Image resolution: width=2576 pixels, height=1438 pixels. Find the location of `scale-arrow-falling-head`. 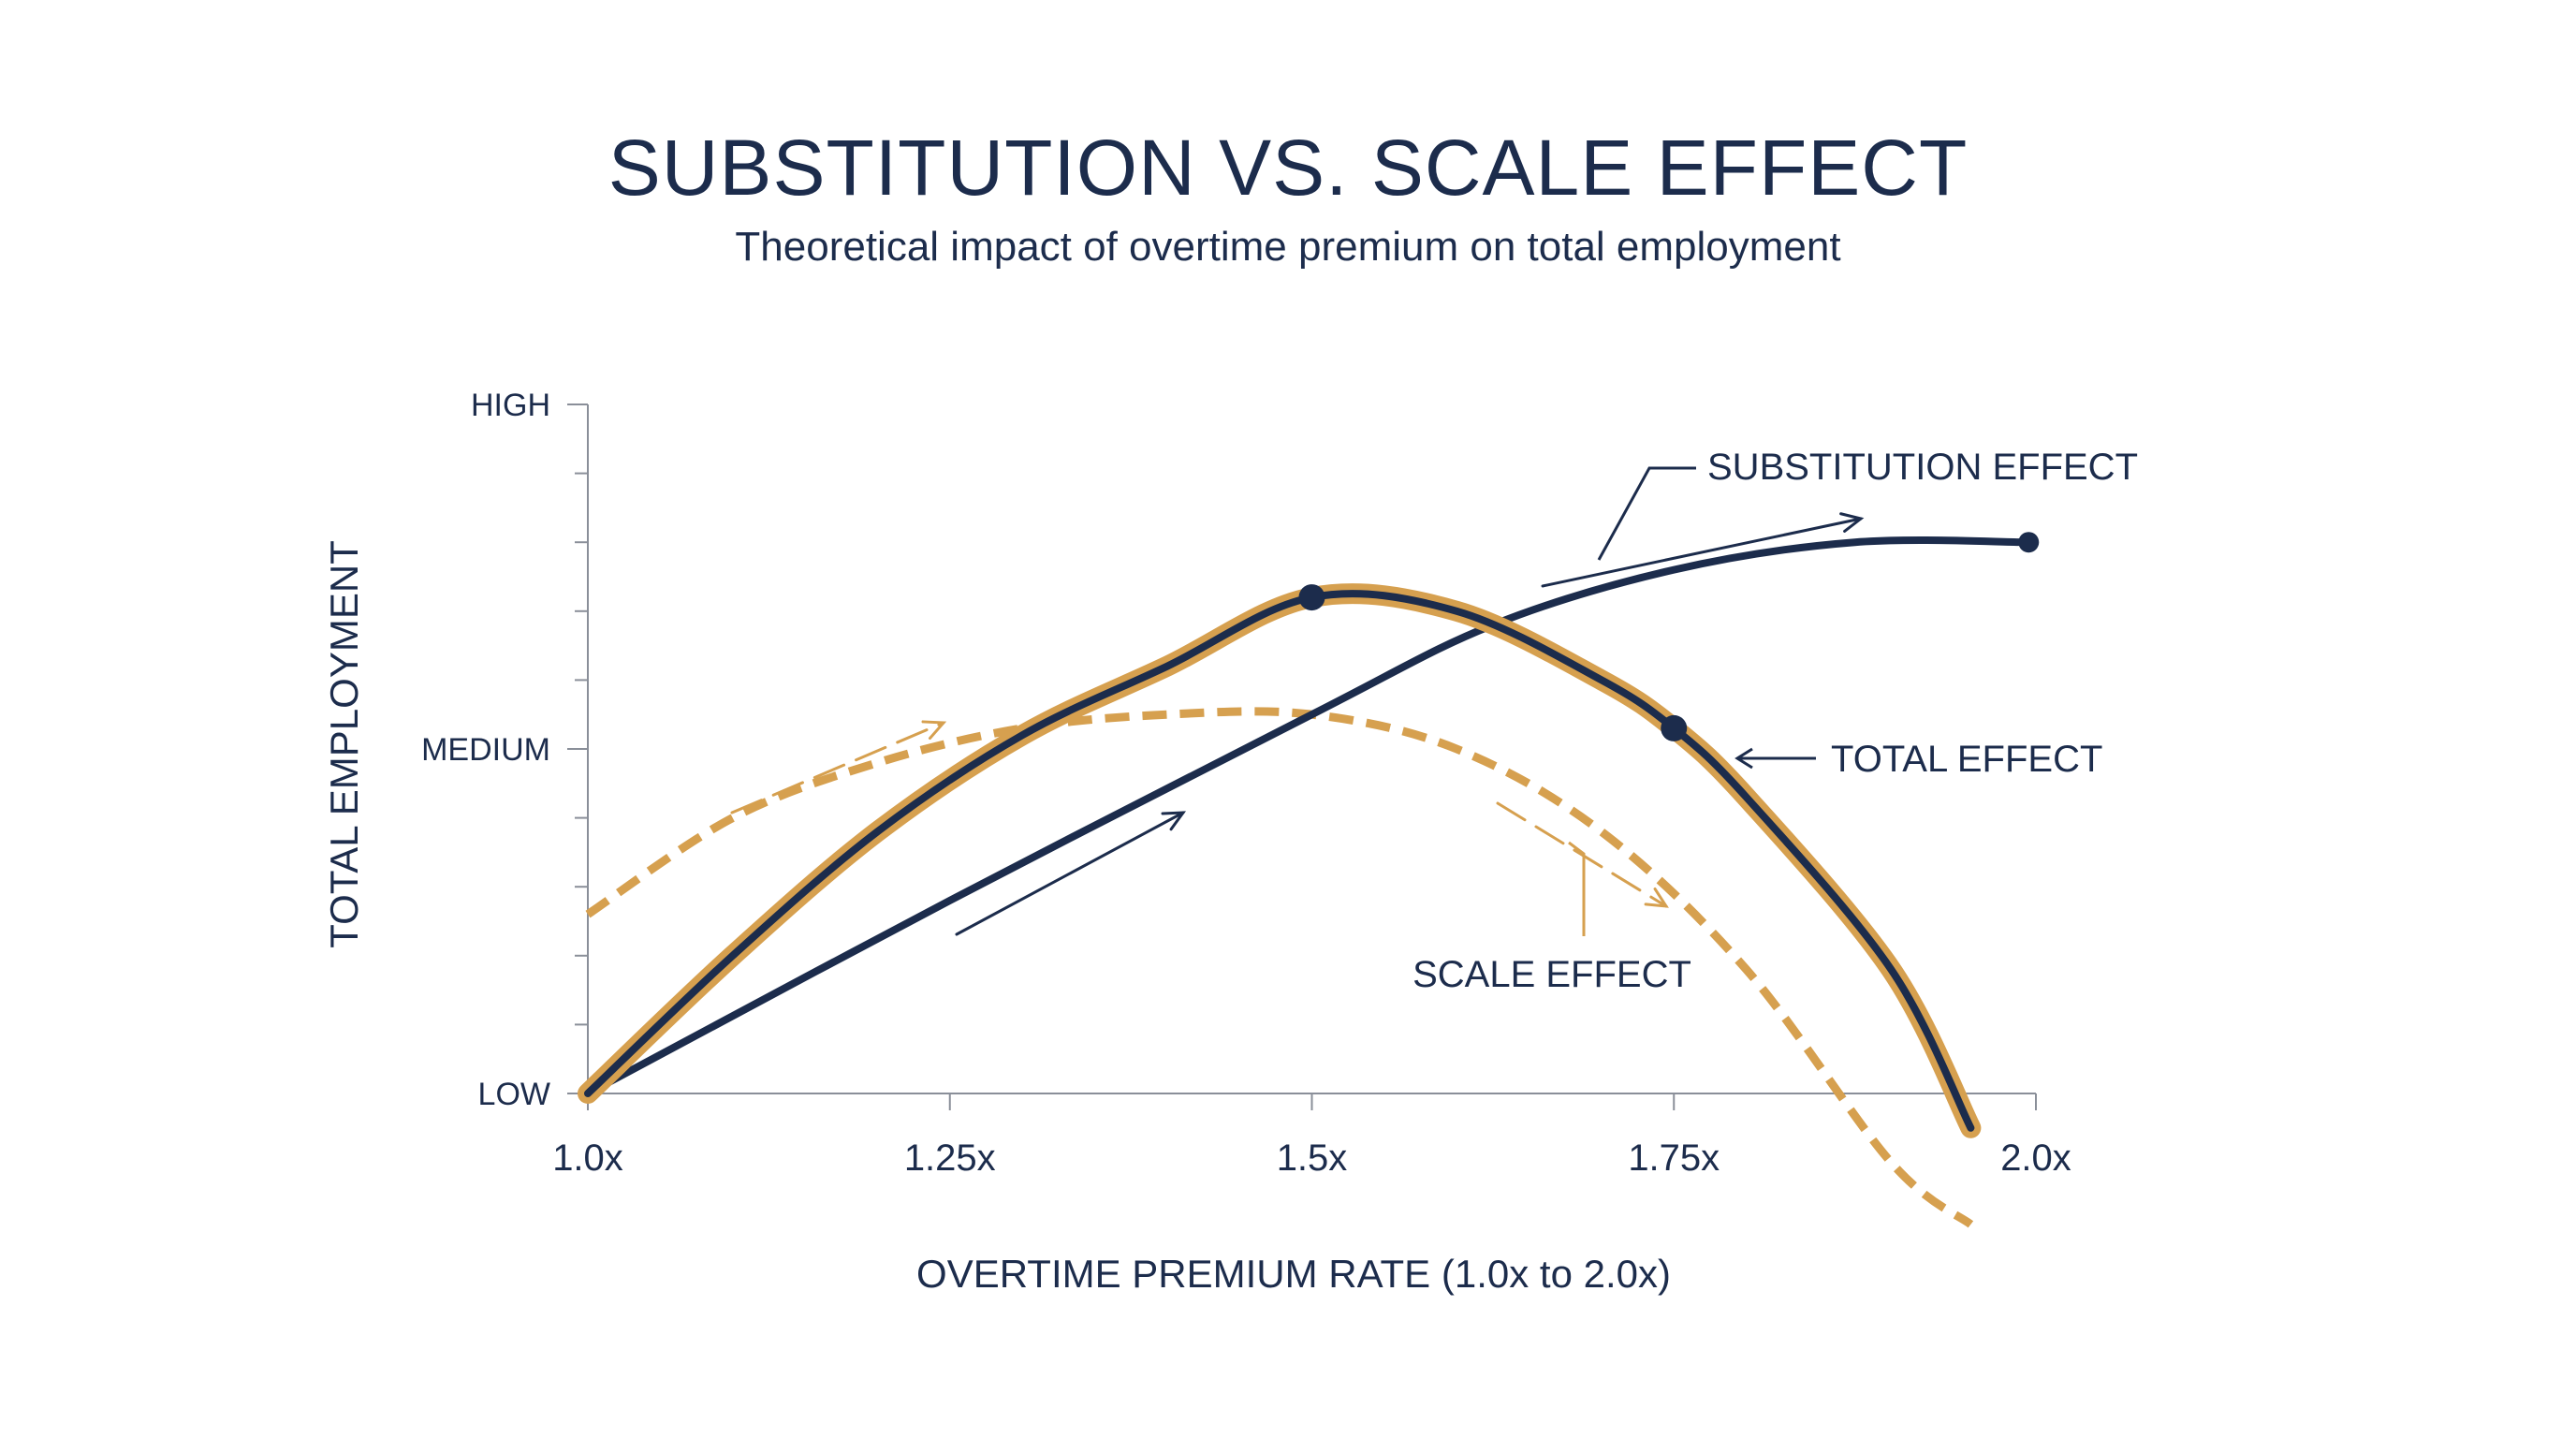

scale-arrow-falling-head is located at coordinates (1656, 898).